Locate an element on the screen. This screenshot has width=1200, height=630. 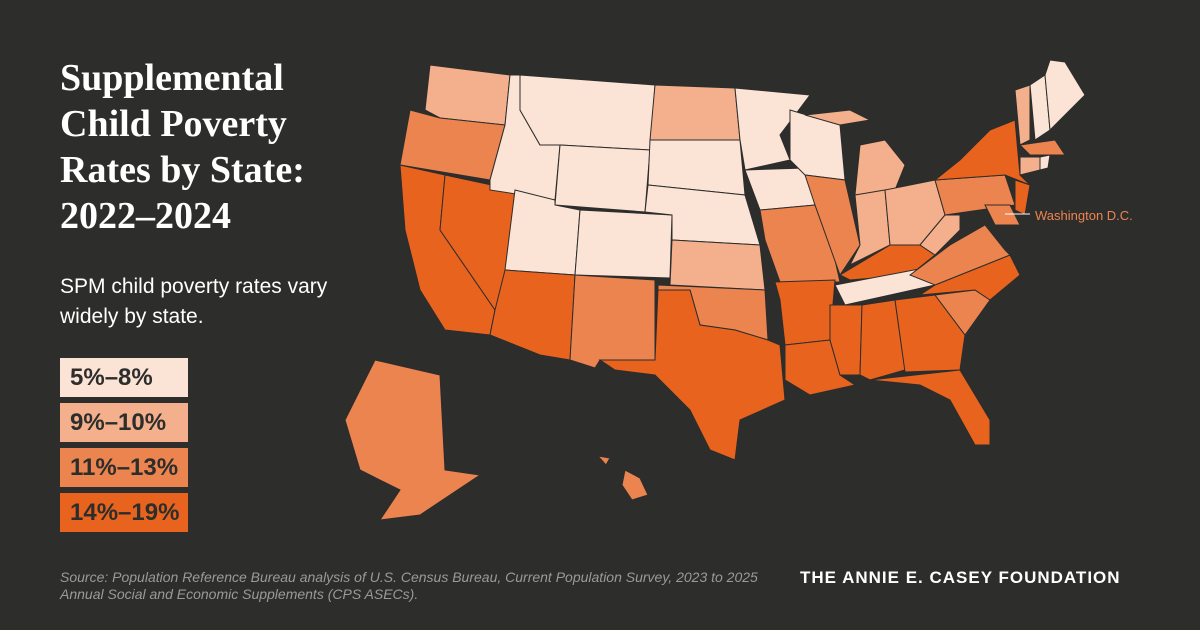
legend-item: 14%–19% is located at coordinates (124, 512).